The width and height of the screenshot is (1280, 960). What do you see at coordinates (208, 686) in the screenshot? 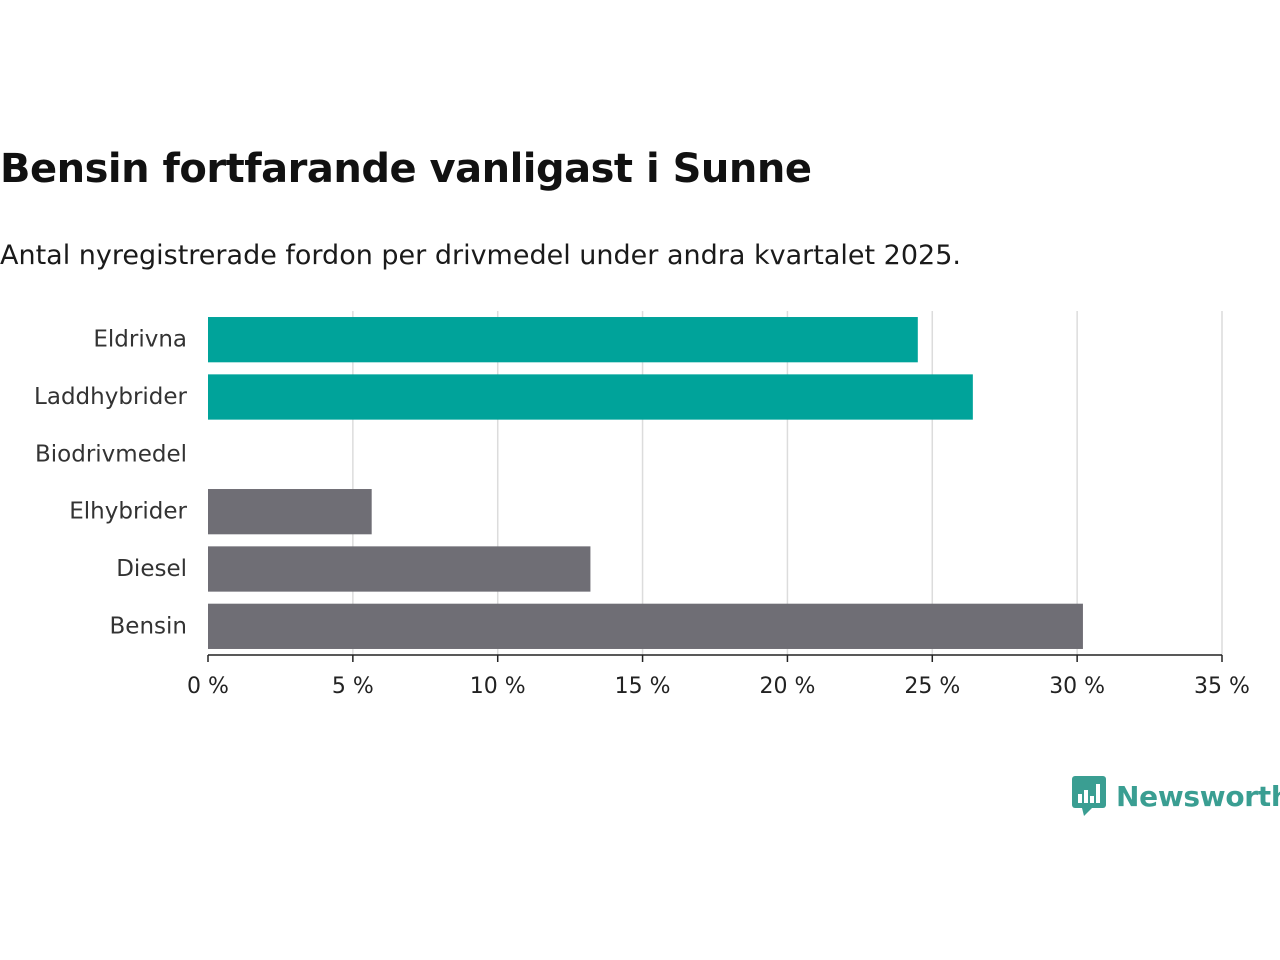
I see `x-tick-label: 0 %` at bounding box center [208, 686].